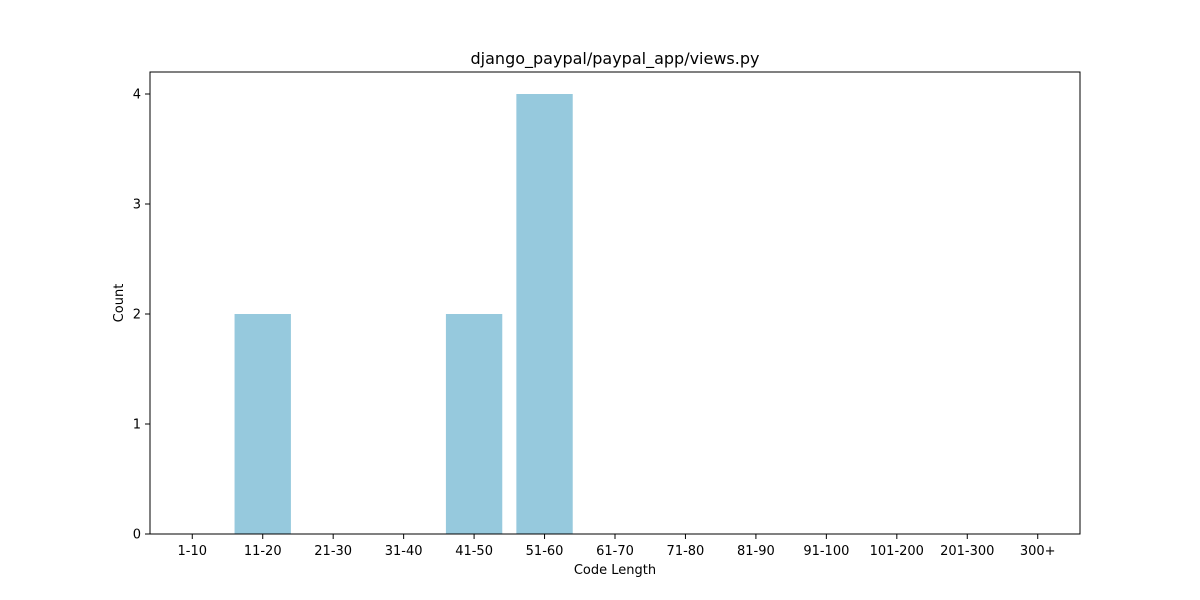 The image size is (1200, 600). What do you see at coordinates (119, 303) in the screenshot?
I see `y-axis-label: Count` at bounding box center [119, 303].